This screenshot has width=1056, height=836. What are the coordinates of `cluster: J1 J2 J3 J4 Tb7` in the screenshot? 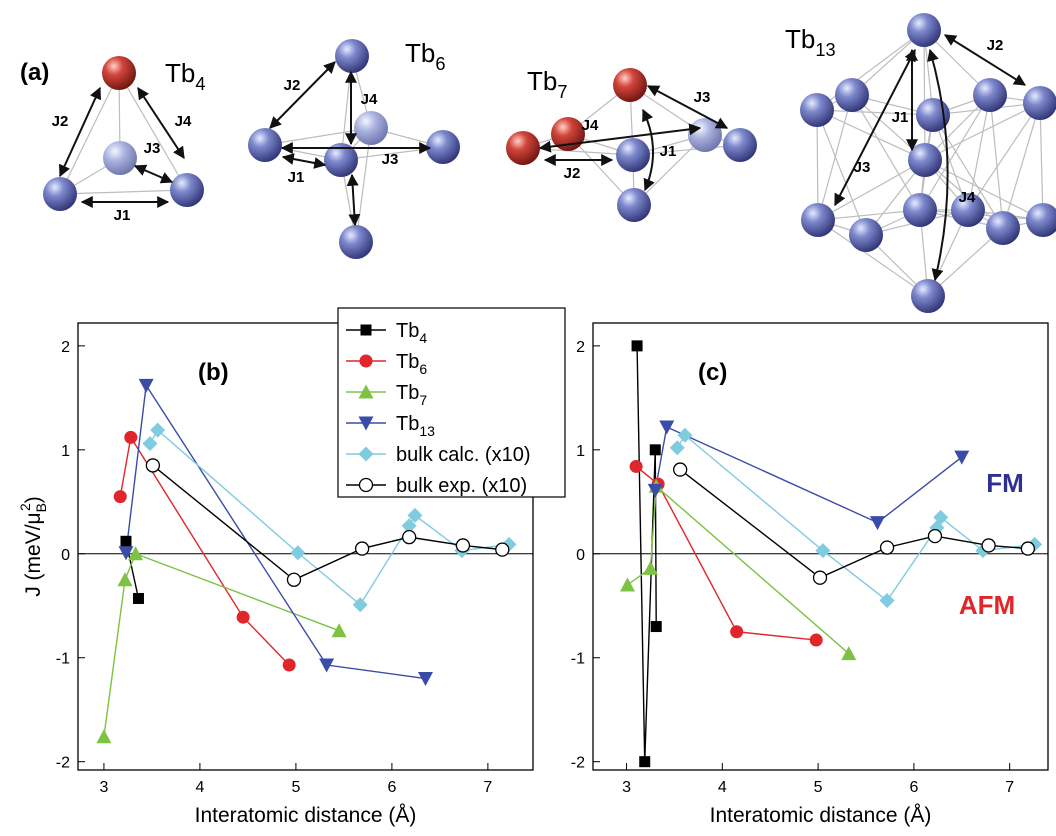 It's located at (631, 144).